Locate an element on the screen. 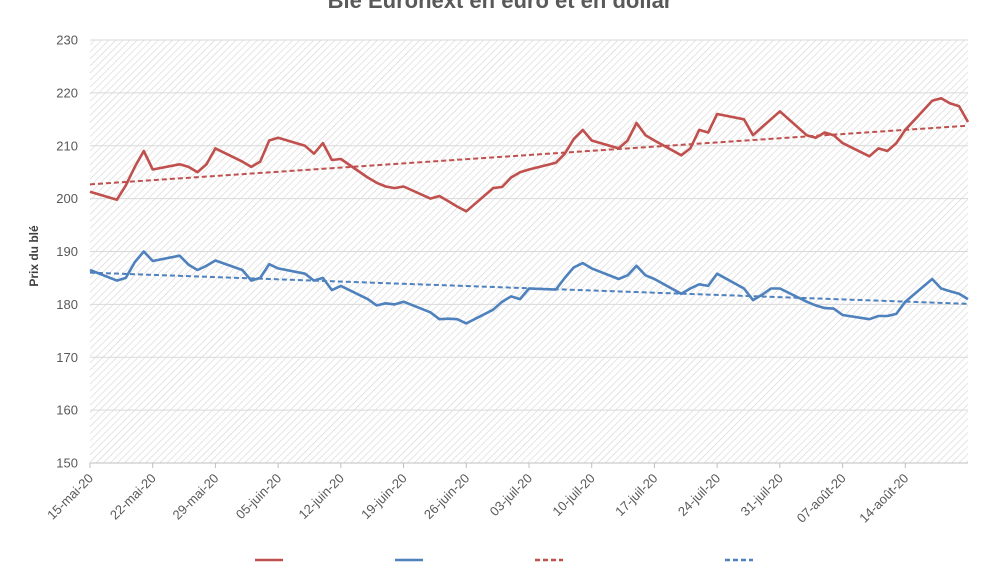  x-tick-label: 10-juil-20 is located at coordinates (573, 495).